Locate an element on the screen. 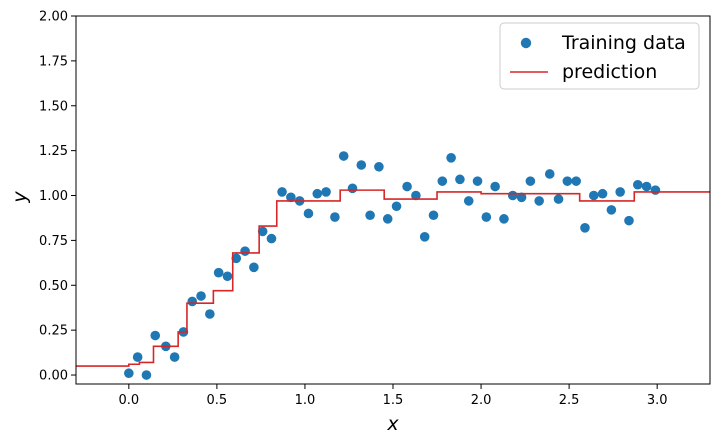 Image resolution: width=720 pixels, height=444 pixels. x-axis-label: x is located at coordinates (392, 424).